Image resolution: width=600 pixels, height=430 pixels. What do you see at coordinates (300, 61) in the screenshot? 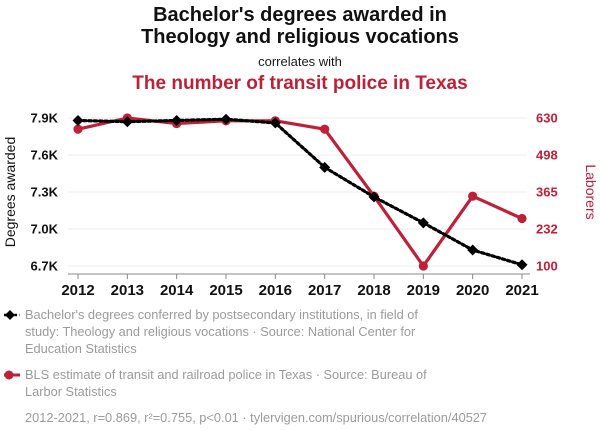
I see `correlates-with-text: correlates with` at bounding box center [300, 61].